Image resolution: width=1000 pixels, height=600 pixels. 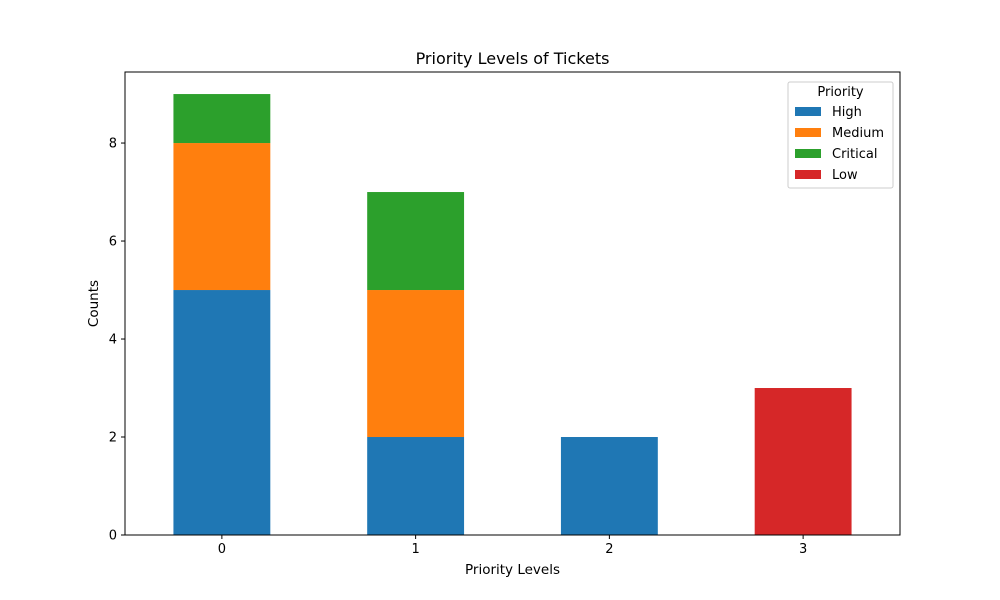 I want to click on legend: Priority High Medium Critical Low, so click(x=840, y=135).